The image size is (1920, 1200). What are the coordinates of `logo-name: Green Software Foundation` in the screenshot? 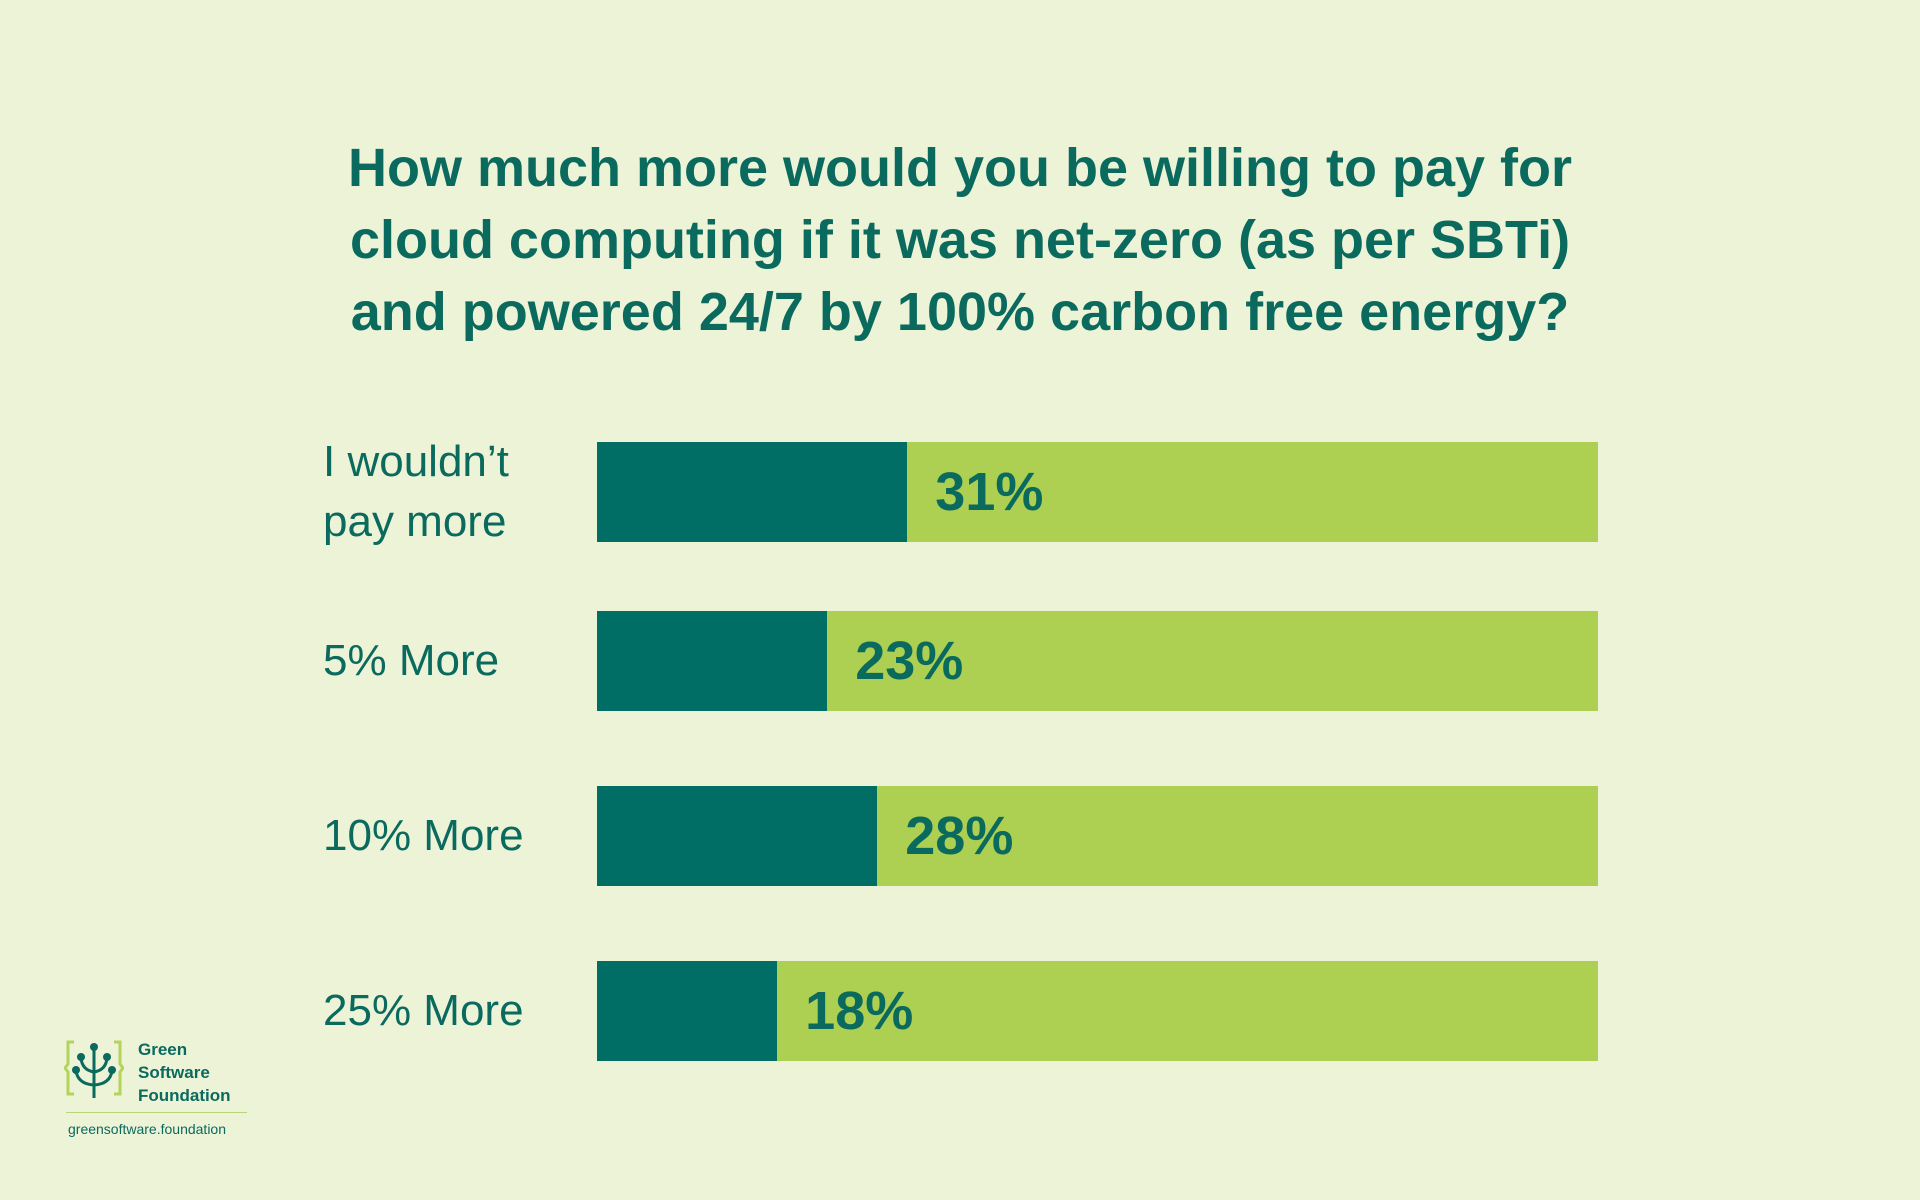 It's located at (184, 1072).